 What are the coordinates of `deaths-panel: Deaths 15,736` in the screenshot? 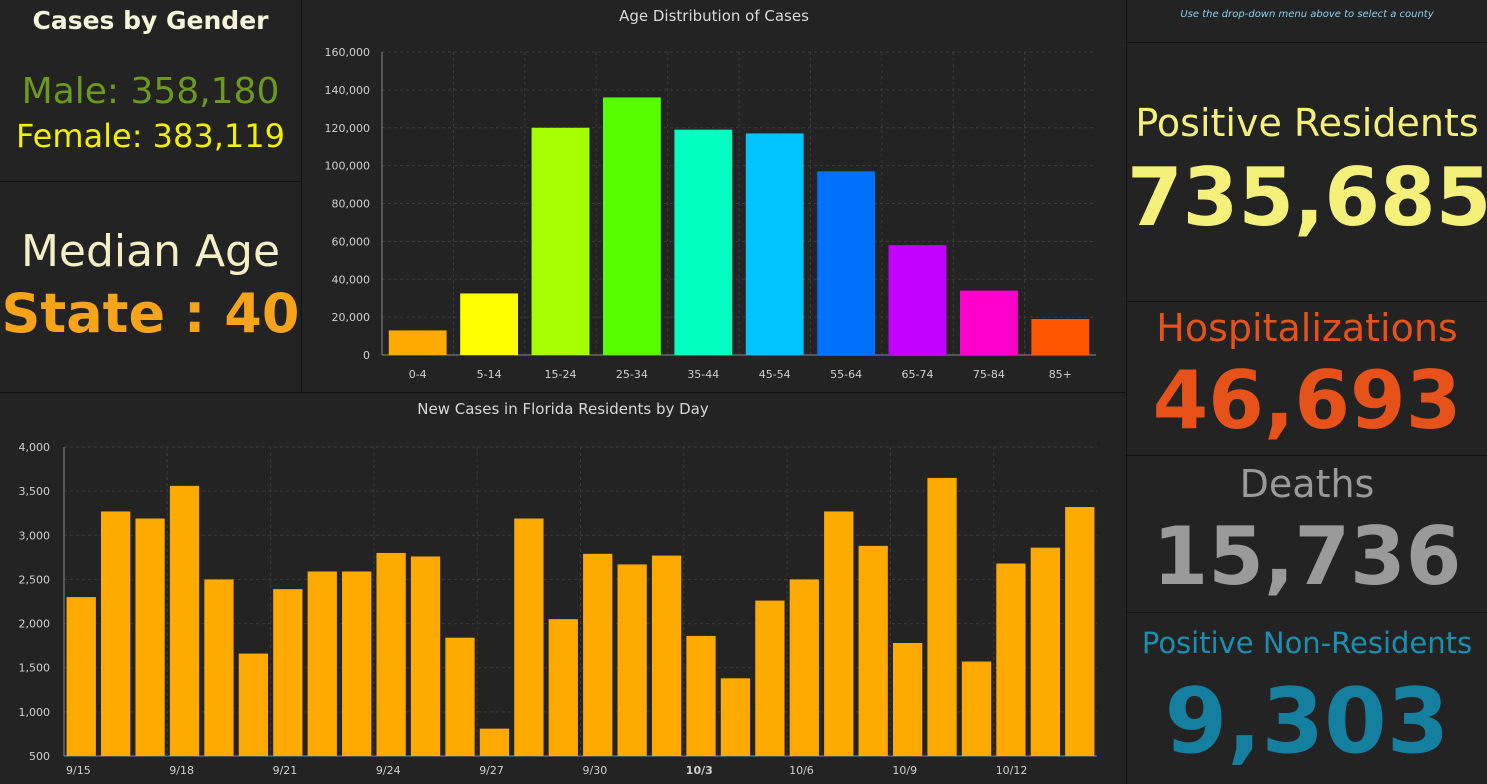 It's located at (1307, 534).